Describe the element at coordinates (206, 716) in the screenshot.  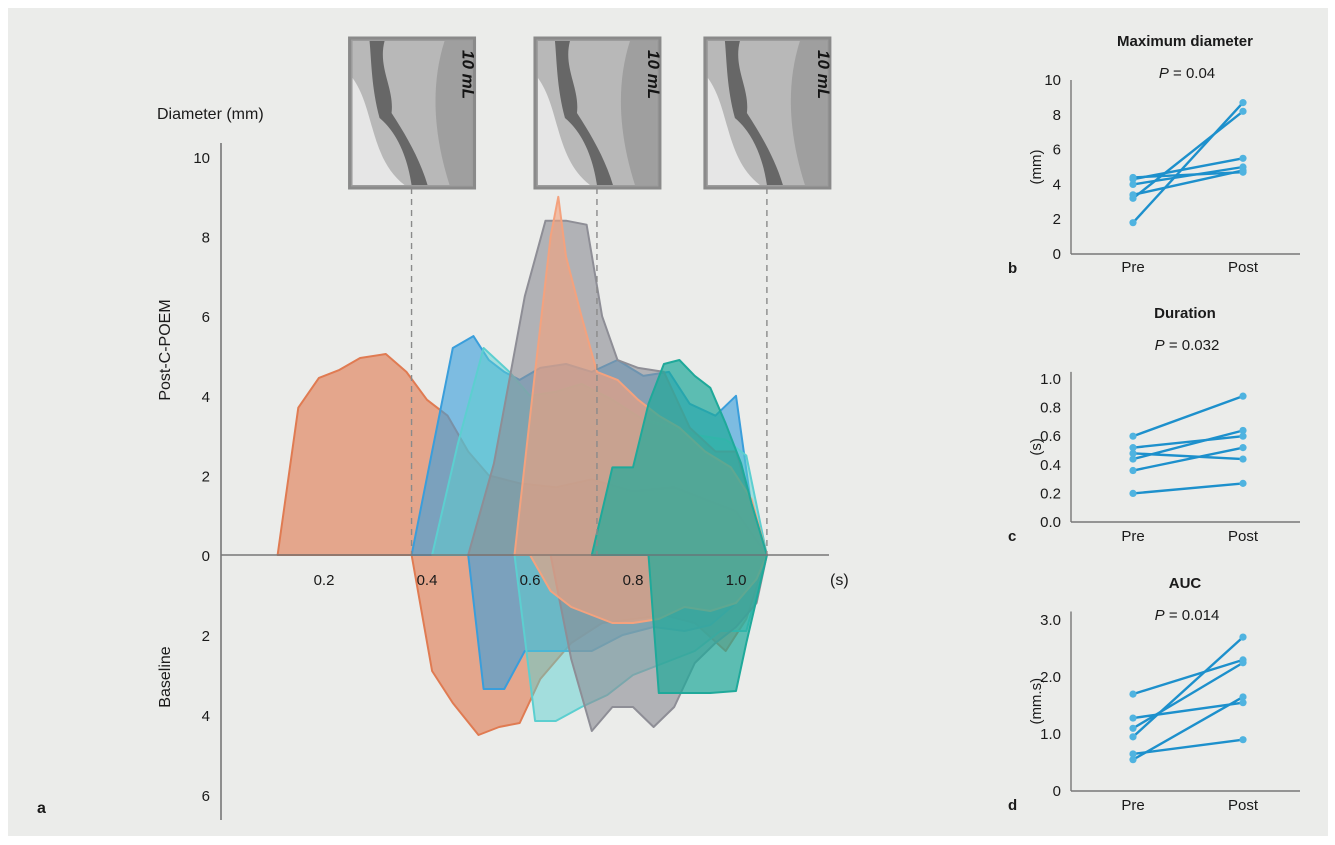
I see `y-tick-label-baseline: 4` at that location.